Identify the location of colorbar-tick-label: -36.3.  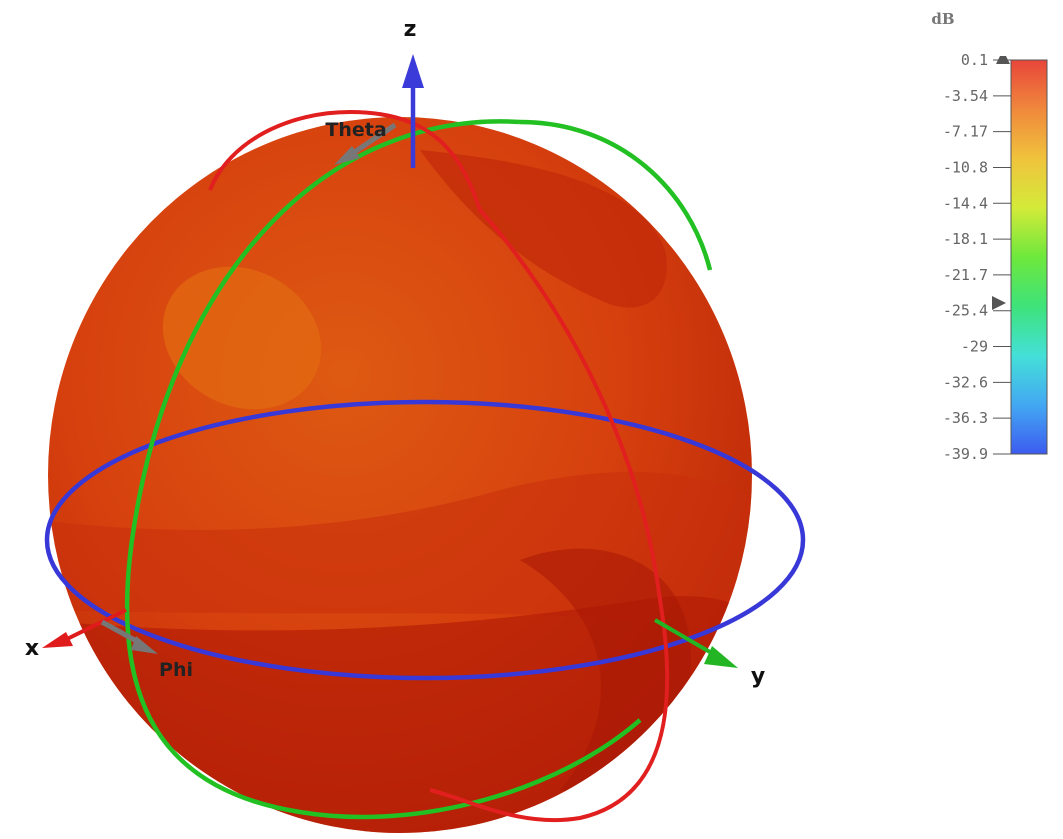
(965, 418).